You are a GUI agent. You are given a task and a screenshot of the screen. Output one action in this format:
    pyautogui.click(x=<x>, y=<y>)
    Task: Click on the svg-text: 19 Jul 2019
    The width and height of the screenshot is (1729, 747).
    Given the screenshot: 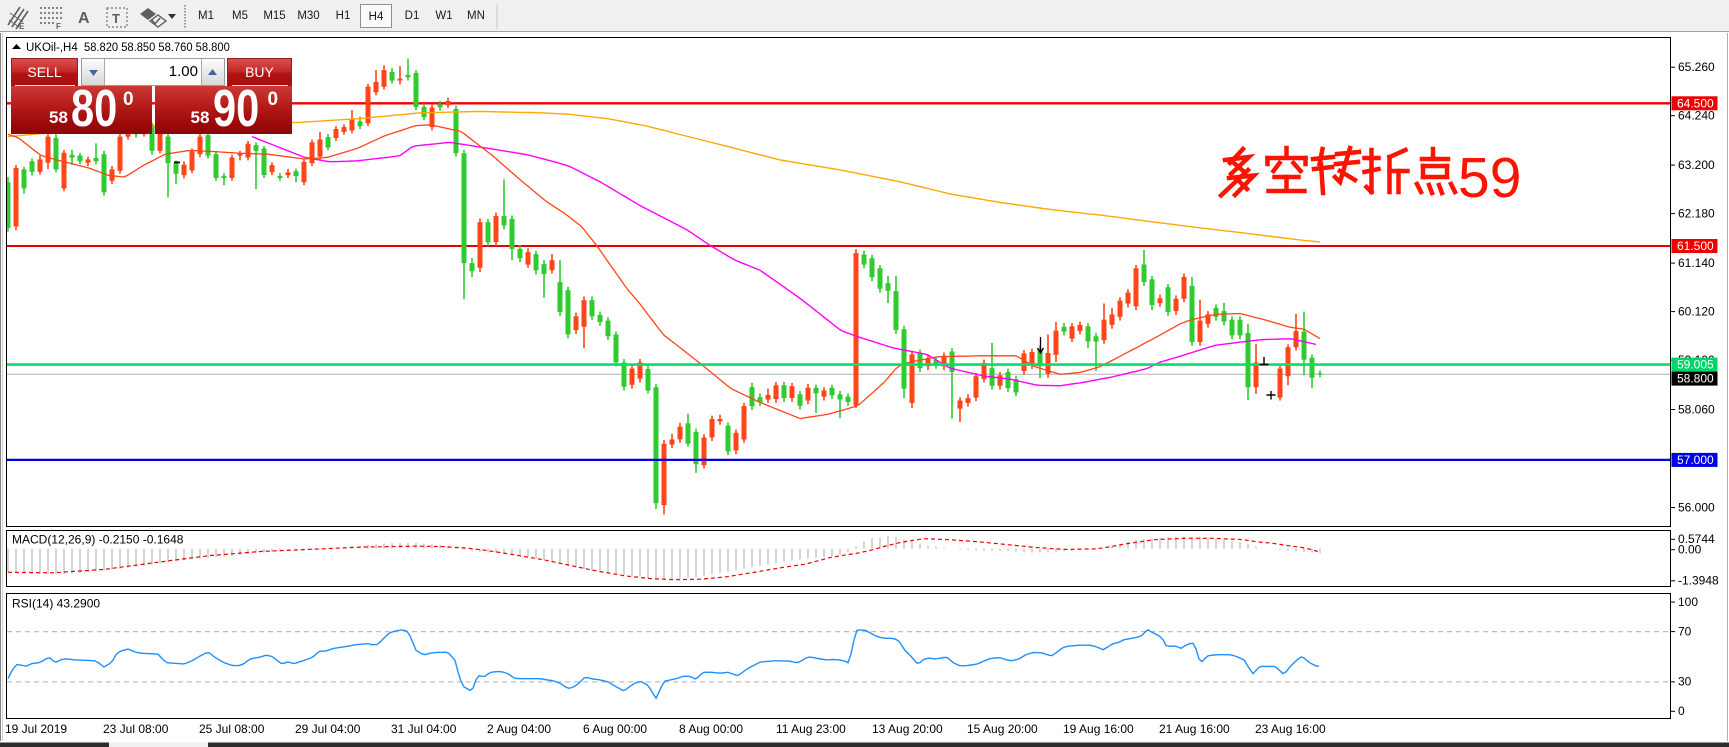 What is the action you would take?
    pyautogui.click(x=36, y=729)
    